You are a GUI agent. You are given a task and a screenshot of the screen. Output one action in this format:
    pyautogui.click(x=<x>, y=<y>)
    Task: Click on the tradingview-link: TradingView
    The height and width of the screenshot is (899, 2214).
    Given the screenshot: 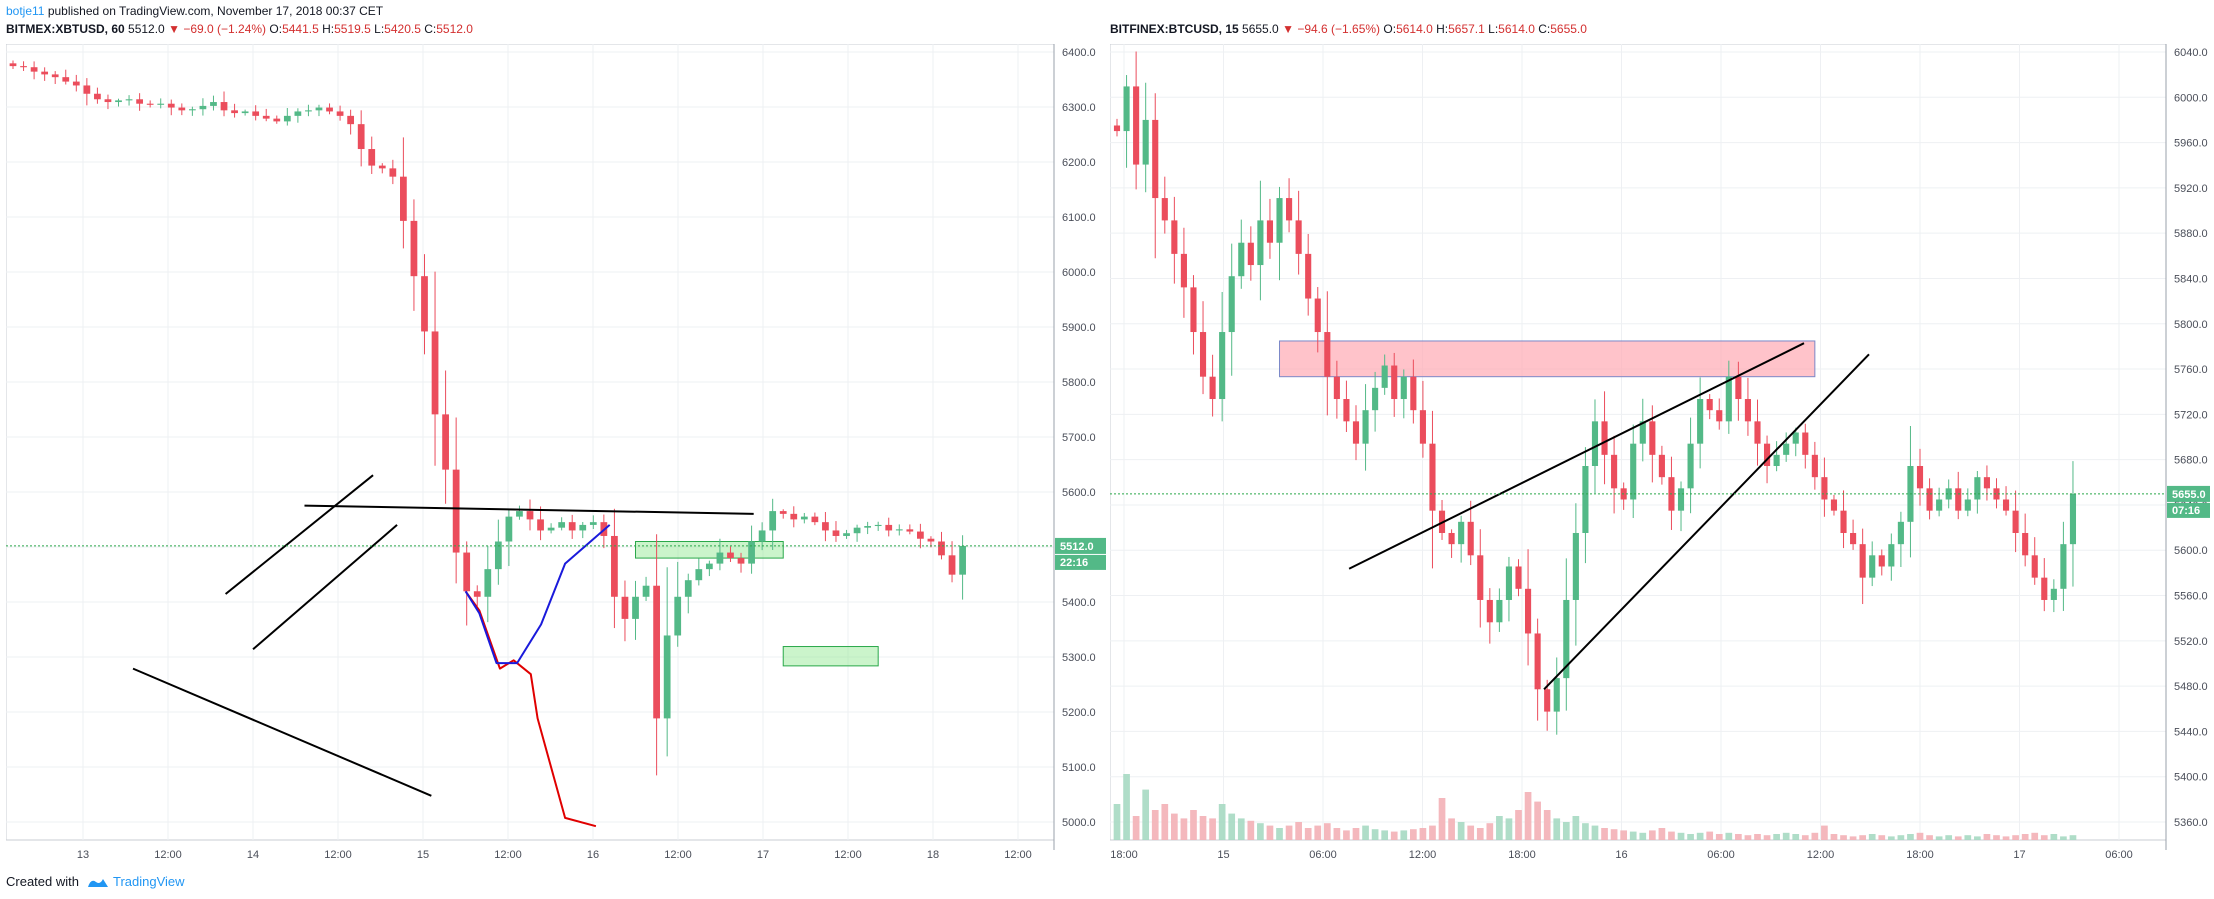 What is the action you would take?
    pyautogui.click(x=136, y=881)
    